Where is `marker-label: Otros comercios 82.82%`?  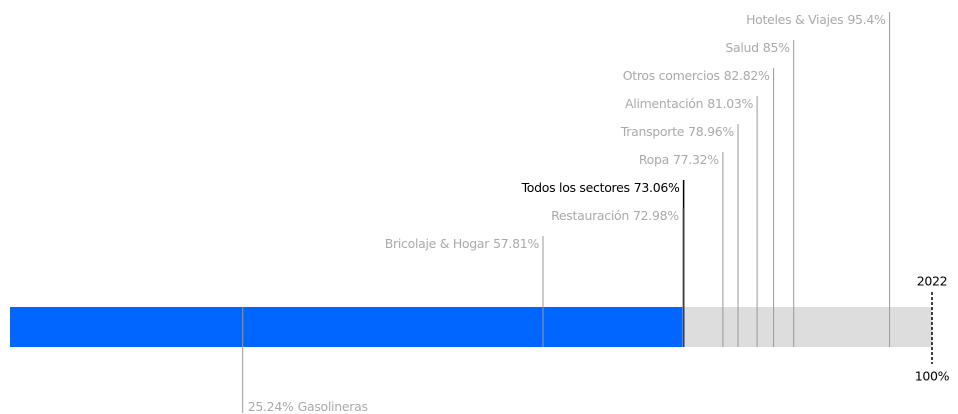
marker-label: Otros comercios 82.82% is located at coordinates (696, 75).